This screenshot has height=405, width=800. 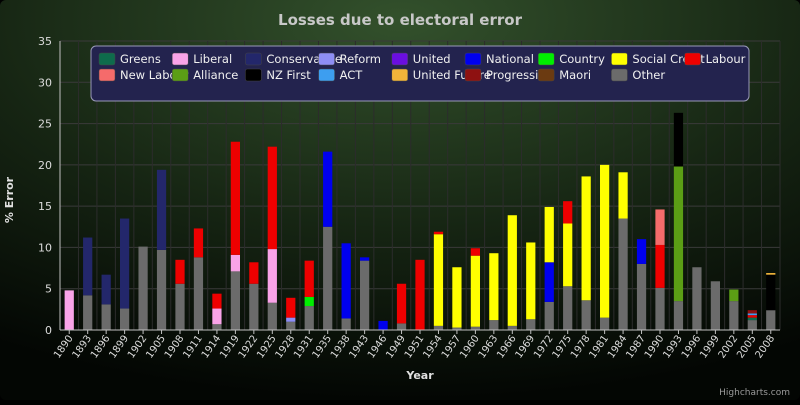 I want to click on legend-item: Greens, so click(x=129, y=59).